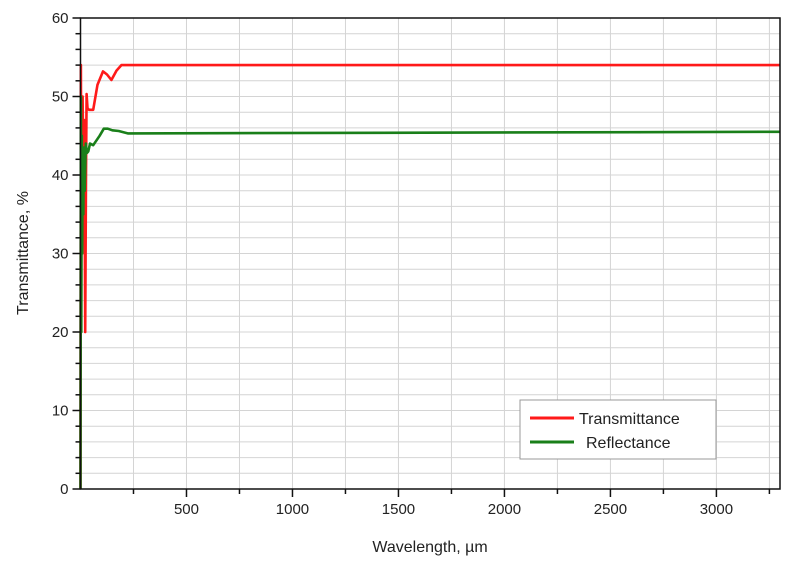 This screenshot has height=575, width=800. I want to click on y-tick-label: 60, so click(60, 18).